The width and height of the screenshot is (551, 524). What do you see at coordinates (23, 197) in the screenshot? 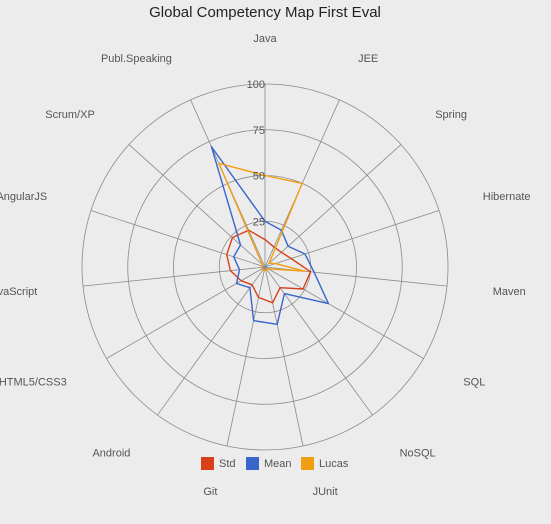
I see `category-label-angularjs: AngularJS` at bounding box center [23, 197].